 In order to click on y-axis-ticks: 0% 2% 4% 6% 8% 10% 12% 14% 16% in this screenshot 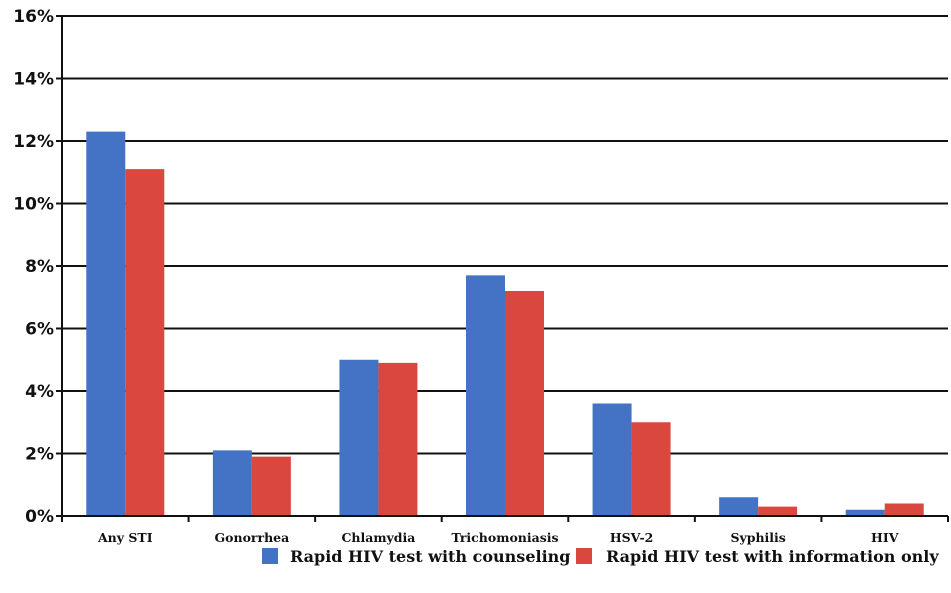, I will do `click(37, 267)`.